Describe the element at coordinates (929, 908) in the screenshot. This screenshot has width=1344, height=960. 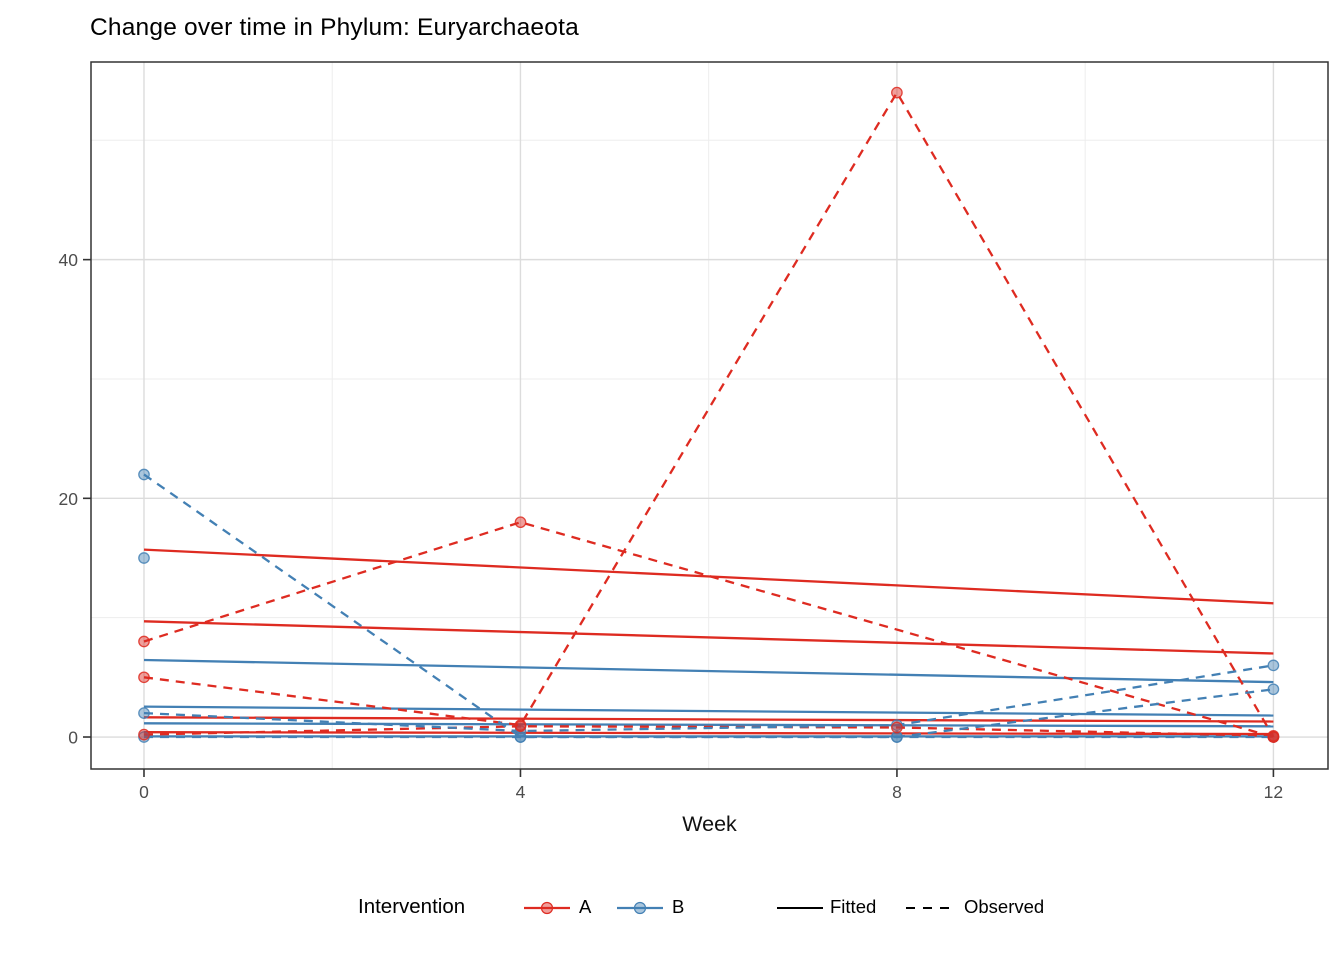
I see `legend-key-observed-icon` at that location.